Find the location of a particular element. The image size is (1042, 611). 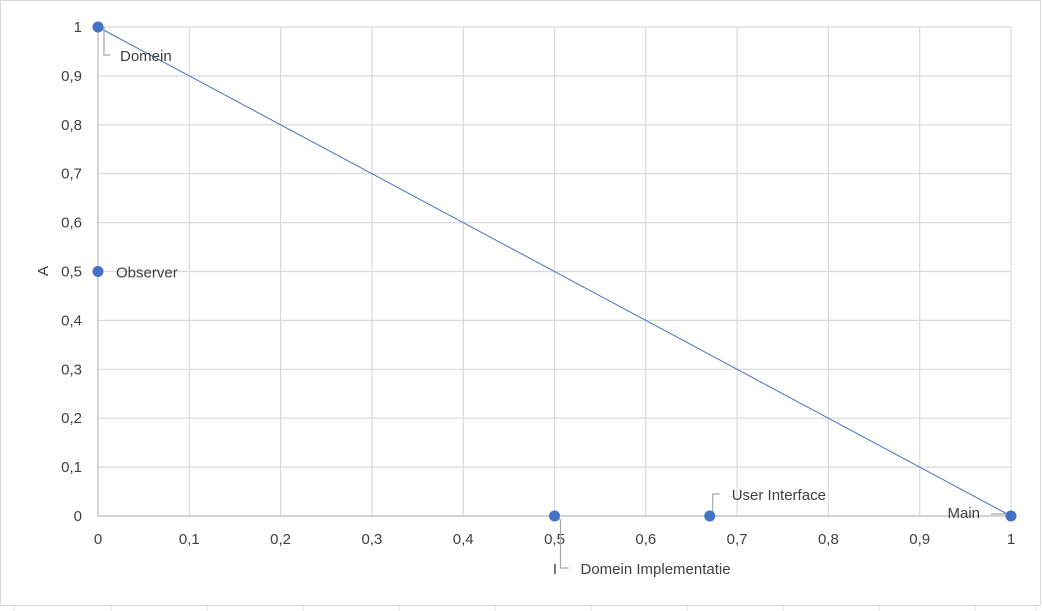

data-label: Observer is located at coordinates (147, 273).